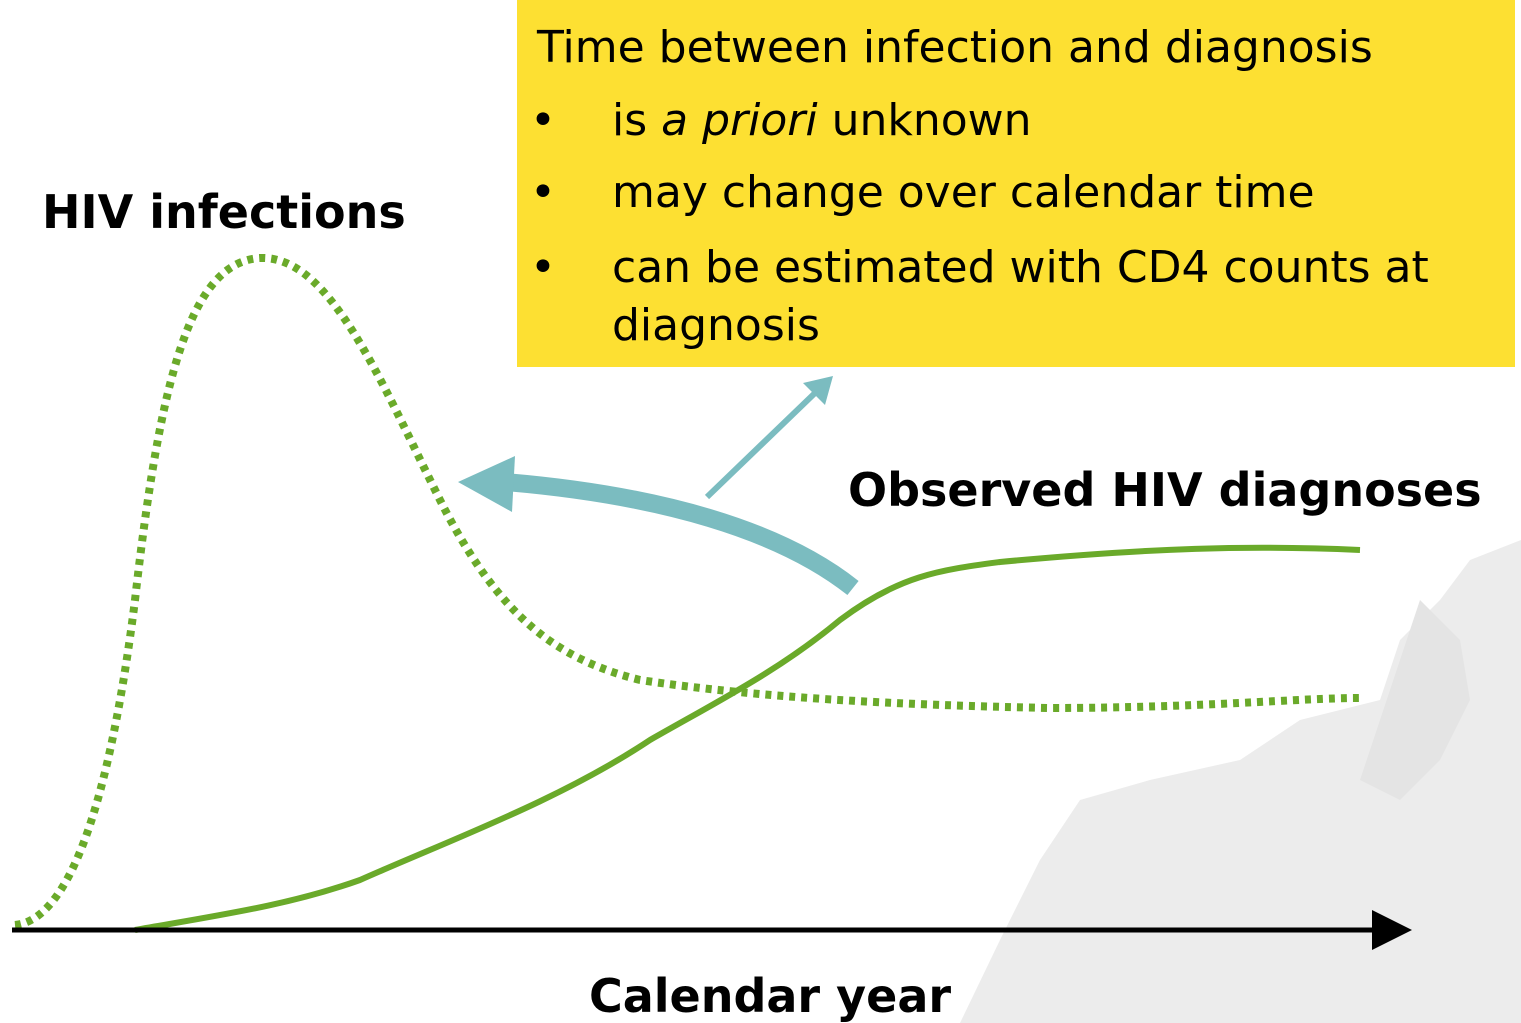  Describe the element at coordinates (954, 47) in the screenshot. I see `box-title: Time between infection and diagnosis` at that location.